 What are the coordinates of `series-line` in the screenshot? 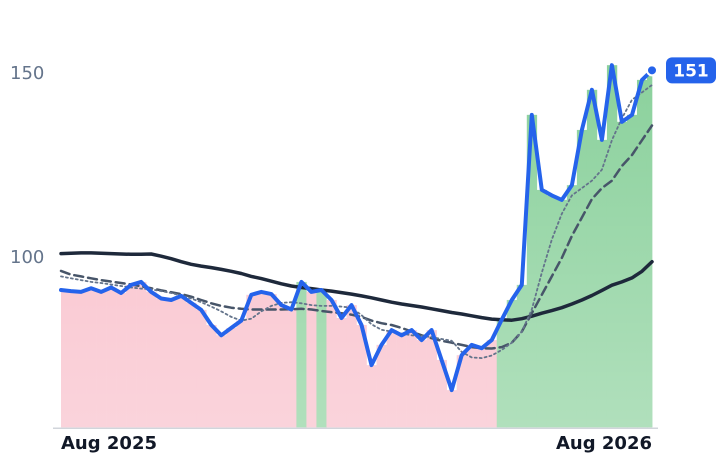 It's located at (356, 286).